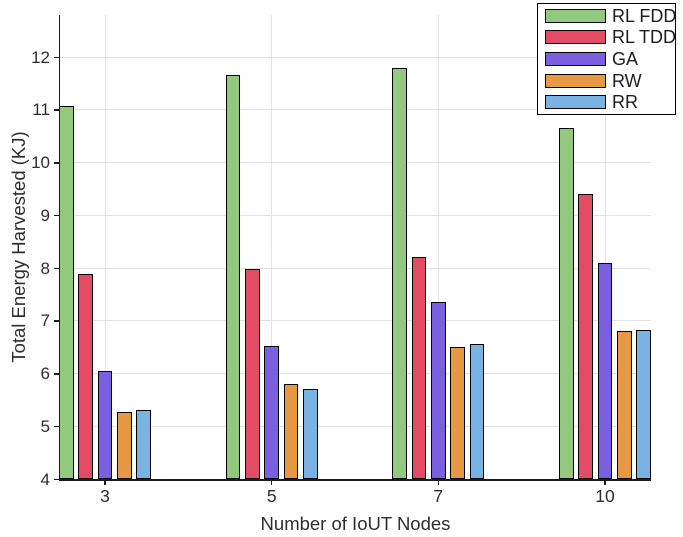 This screenshot has height=537, width=683. I want to click on legend-item-rw: RW, so click(606, 81).